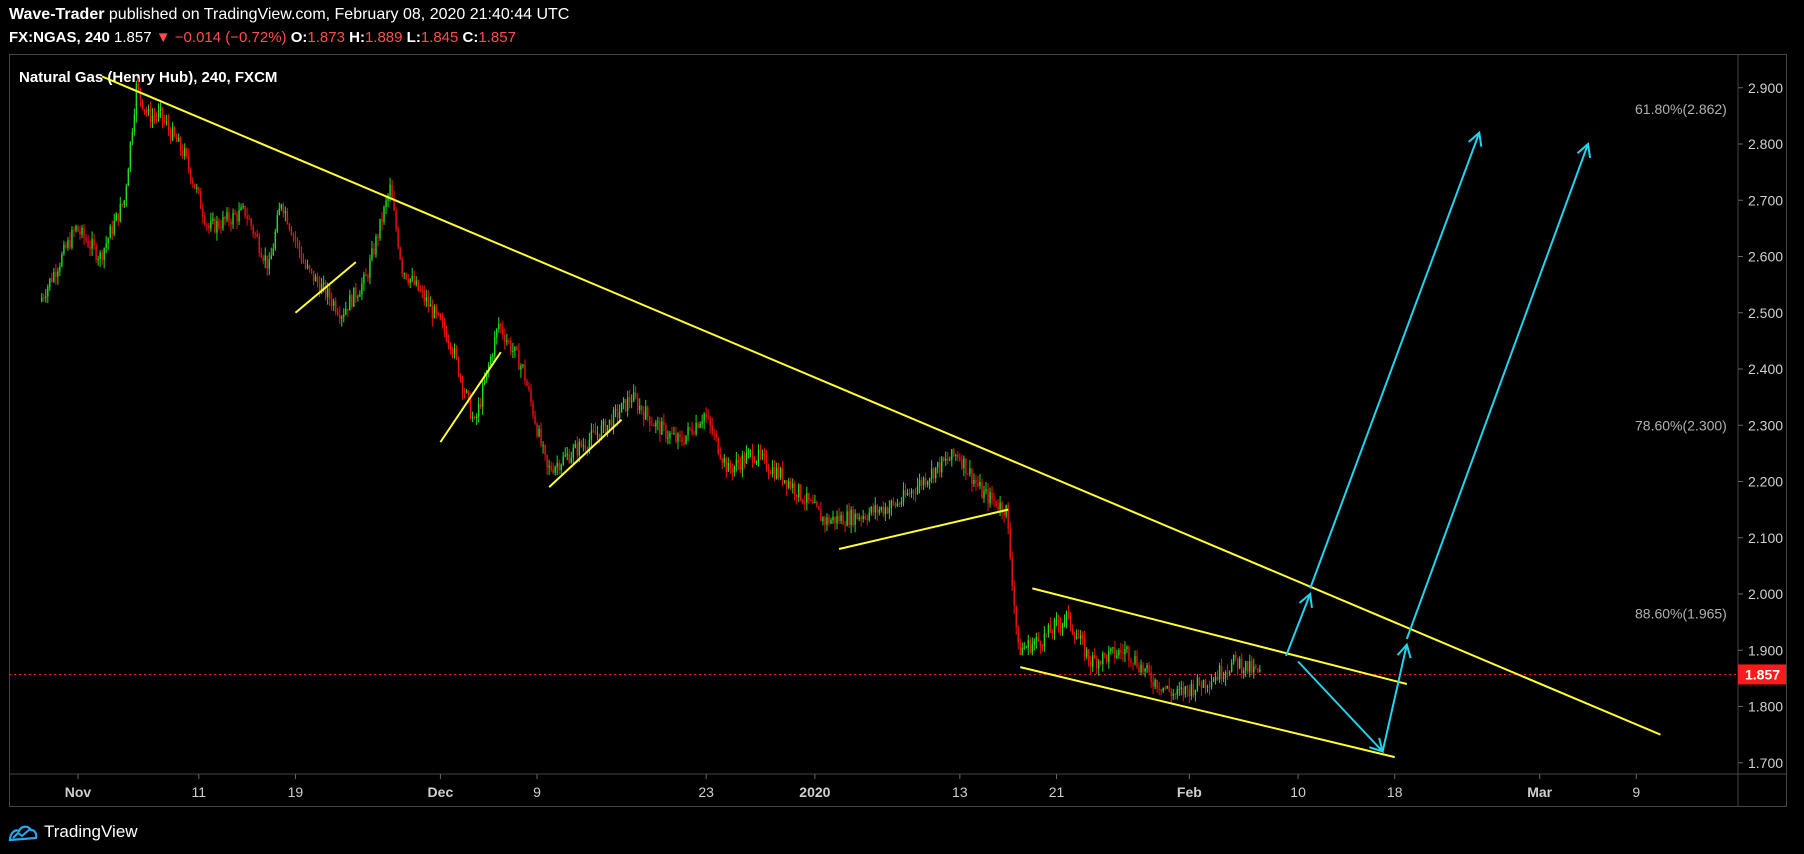 The image size is (1804, 854). Describe the element at coordinates (133, 37) in the screenshot. I see `last-price: 1.857` at that location.